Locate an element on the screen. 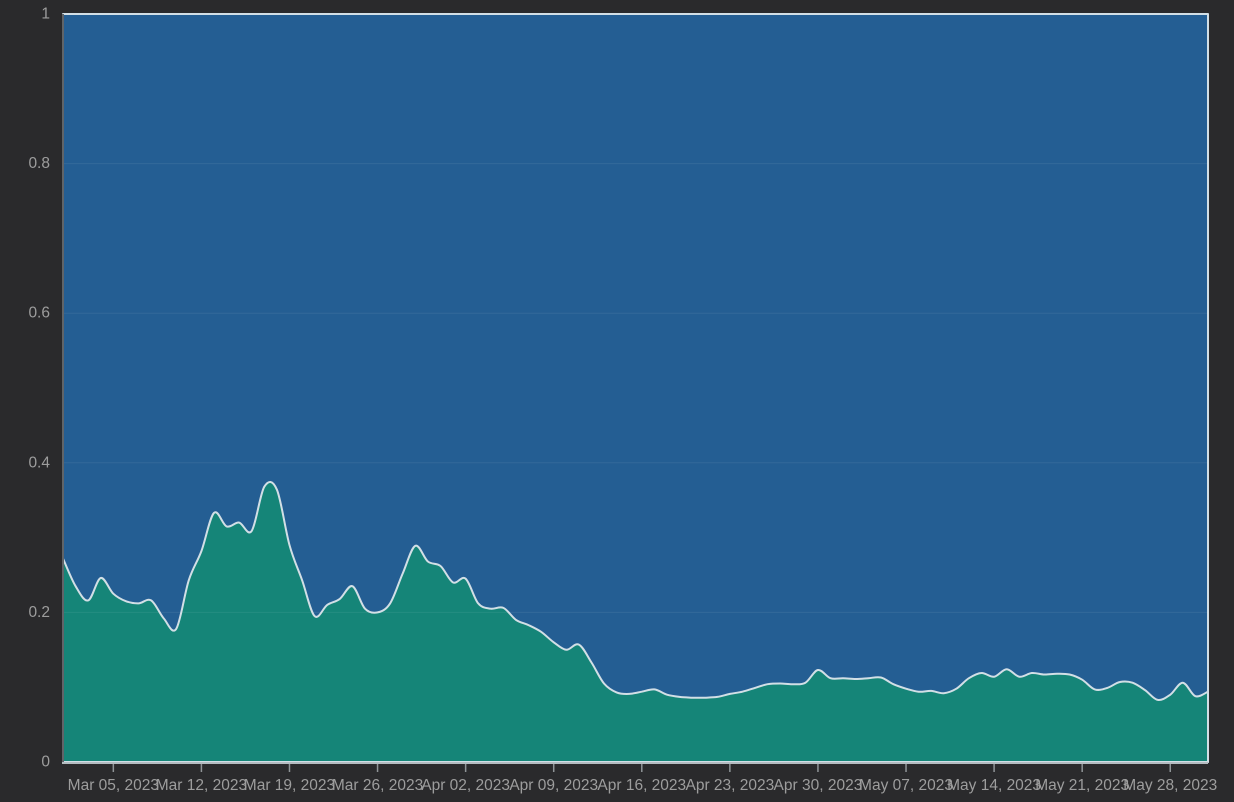 The width and height of the screenshot is (1234, 802). x-tick-label: May 28, 2023 is located at coordinates (1170, 785).